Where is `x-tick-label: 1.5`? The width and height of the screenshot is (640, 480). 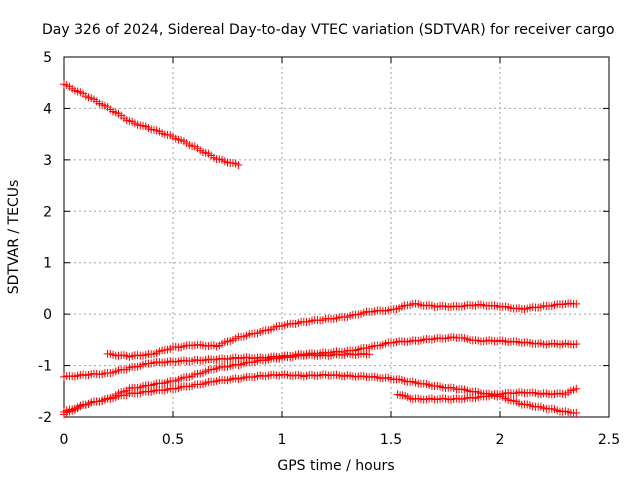
x-tick-label: 1.5 is located at coordinates (391, 440).